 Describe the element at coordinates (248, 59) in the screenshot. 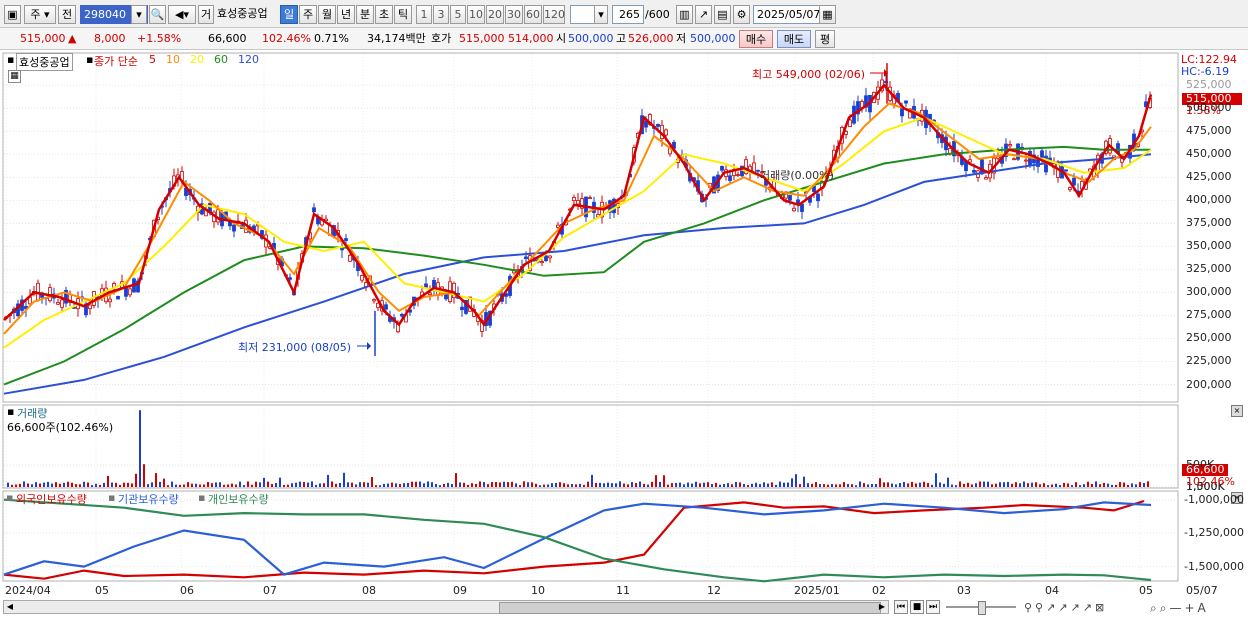

I see `ma-legend-120: 120` at that location.